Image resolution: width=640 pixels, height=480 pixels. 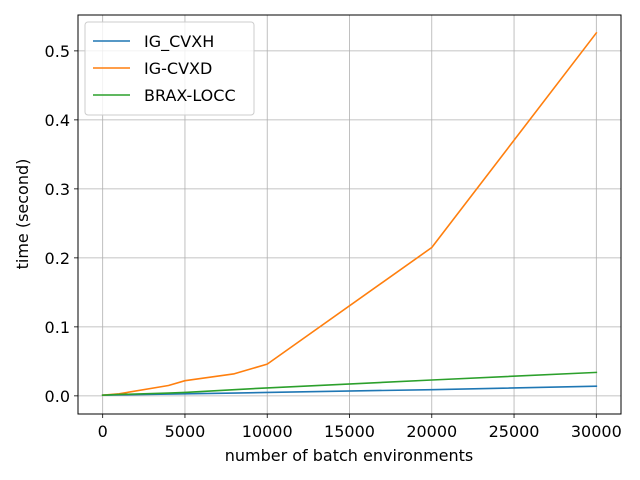 What do you see at coordinates (178, 68) in the screenshot?
I see `legend-label-ig-cvxd: IG-CVXD` at bounding box center [178, 68].